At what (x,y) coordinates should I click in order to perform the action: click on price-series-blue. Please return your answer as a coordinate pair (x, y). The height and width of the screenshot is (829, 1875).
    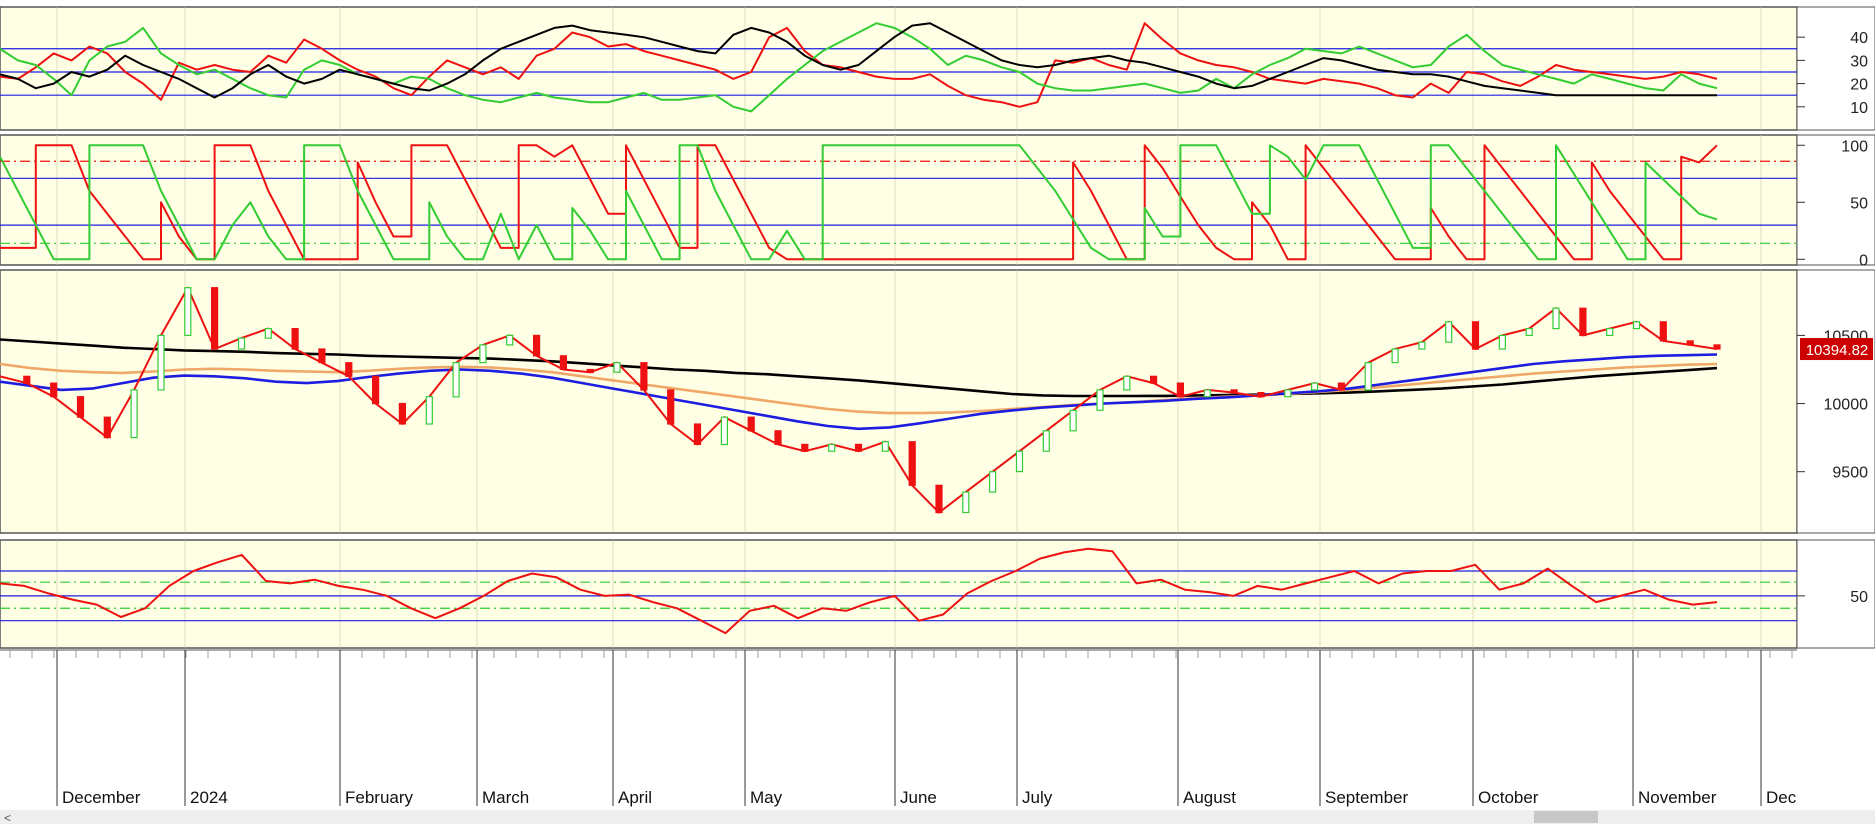
    Looking at the image, I should click on (859, 392).